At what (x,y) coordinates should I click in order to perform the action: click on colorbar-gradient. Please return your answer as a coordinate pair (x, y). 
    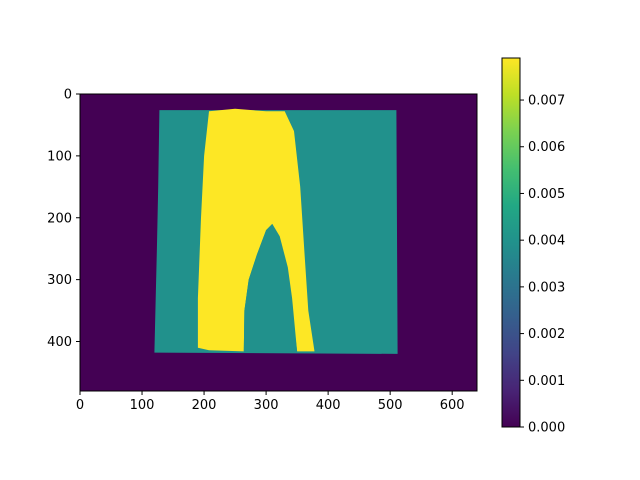
    Looking at the image, I should click on (511, 242).